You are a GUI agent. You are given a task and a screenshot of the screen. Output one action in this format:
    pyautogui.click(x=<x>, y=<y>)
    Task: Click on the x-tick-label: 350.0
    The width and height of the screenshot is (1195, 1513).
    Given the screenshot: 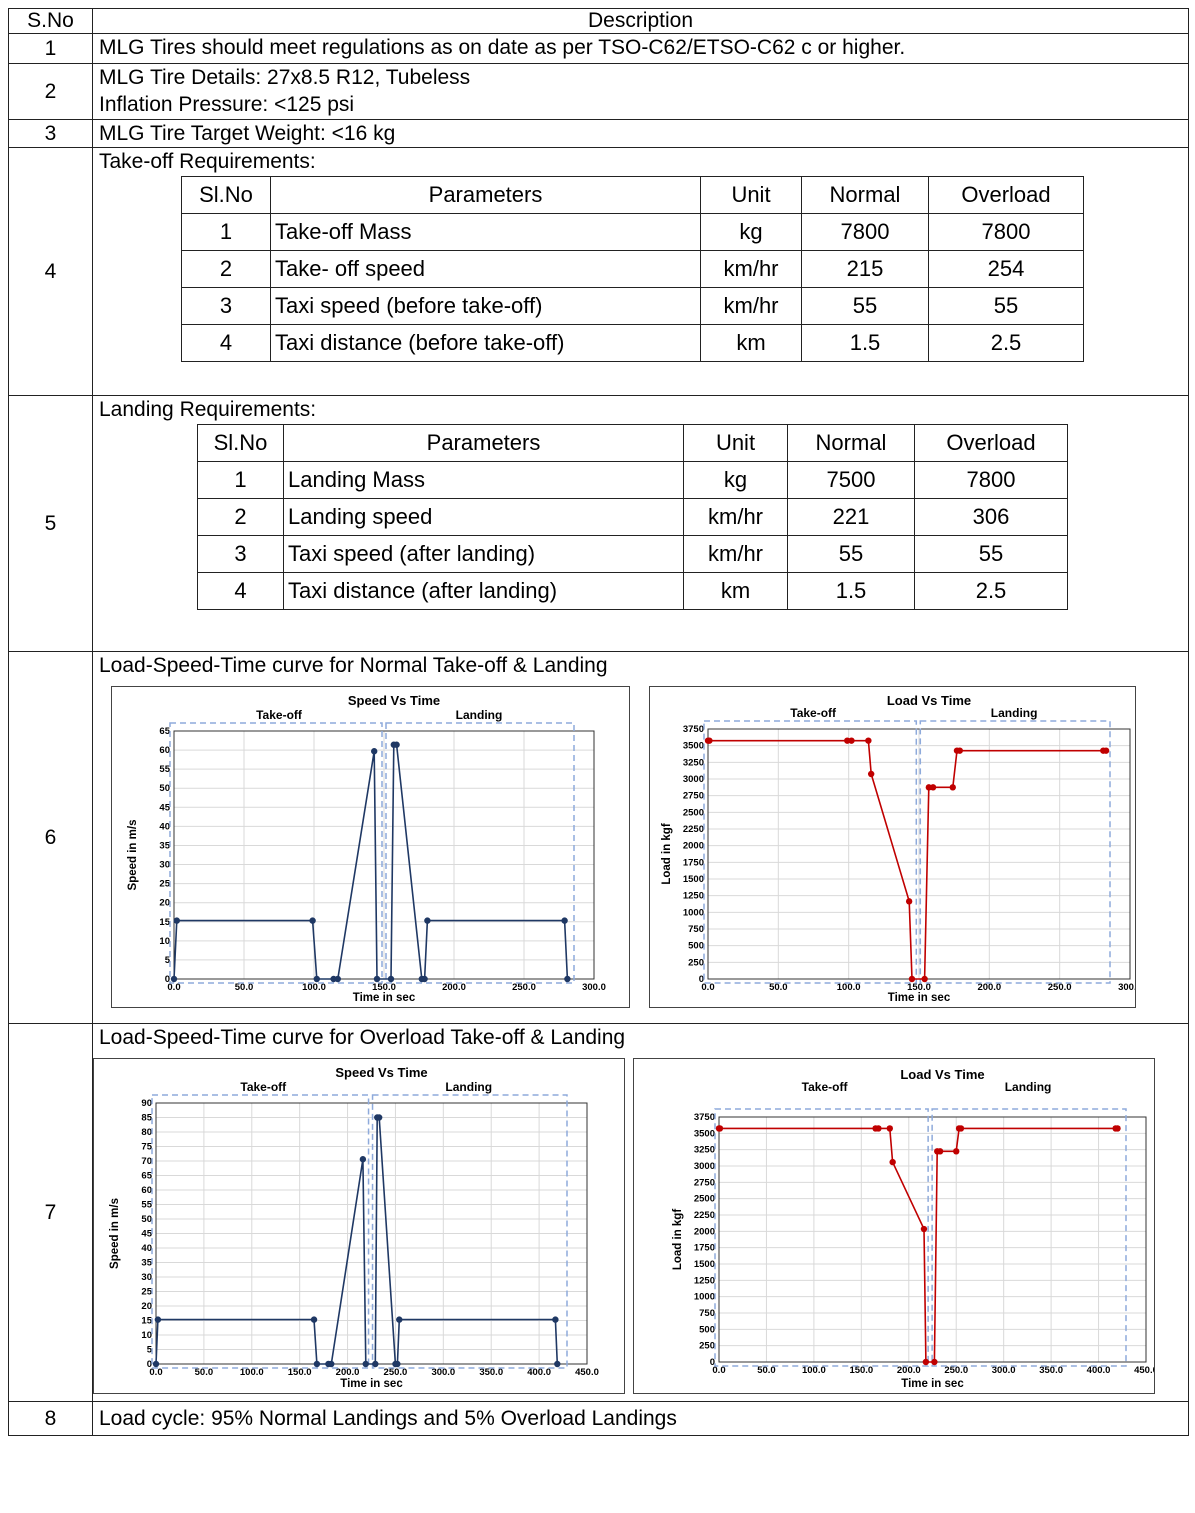 What is the action you would take?
    pyautogui.click(x=1051, y=1370)
    